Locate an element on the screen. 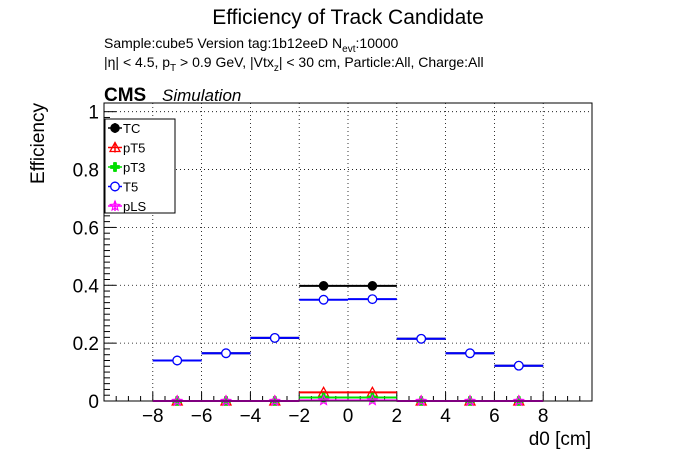  legend-item-pt5: pT5 is located at coordinates (126, 148).